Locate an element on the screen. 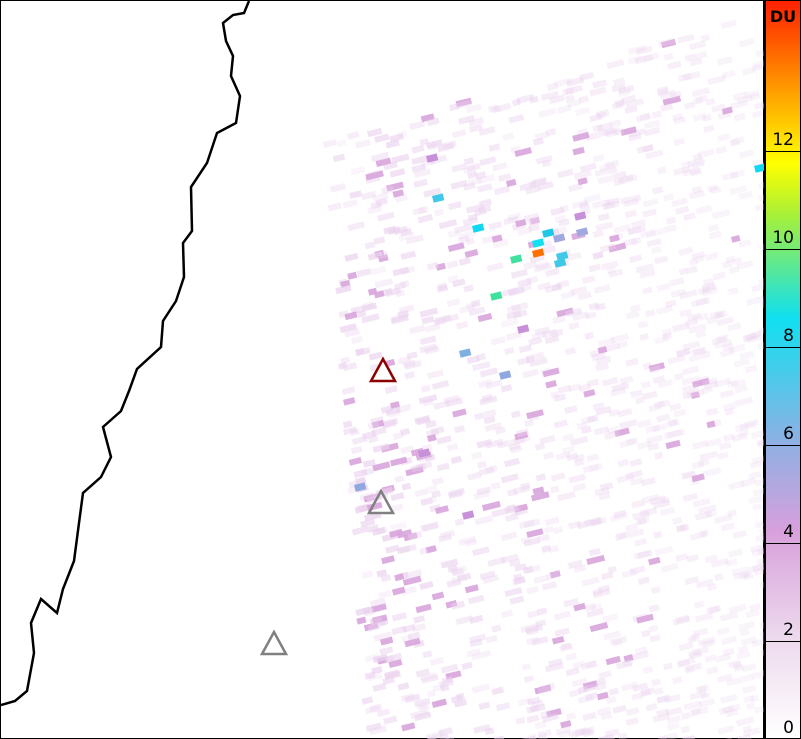  colorbar-tick is located at coordinates (783, 445).